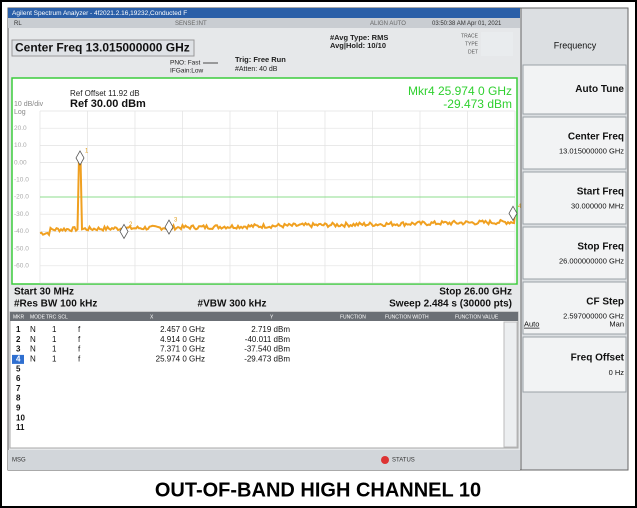  Describe the element at coordinates (19, 317) in the screenshot. I see `table-header-cell: MKR` at that location.